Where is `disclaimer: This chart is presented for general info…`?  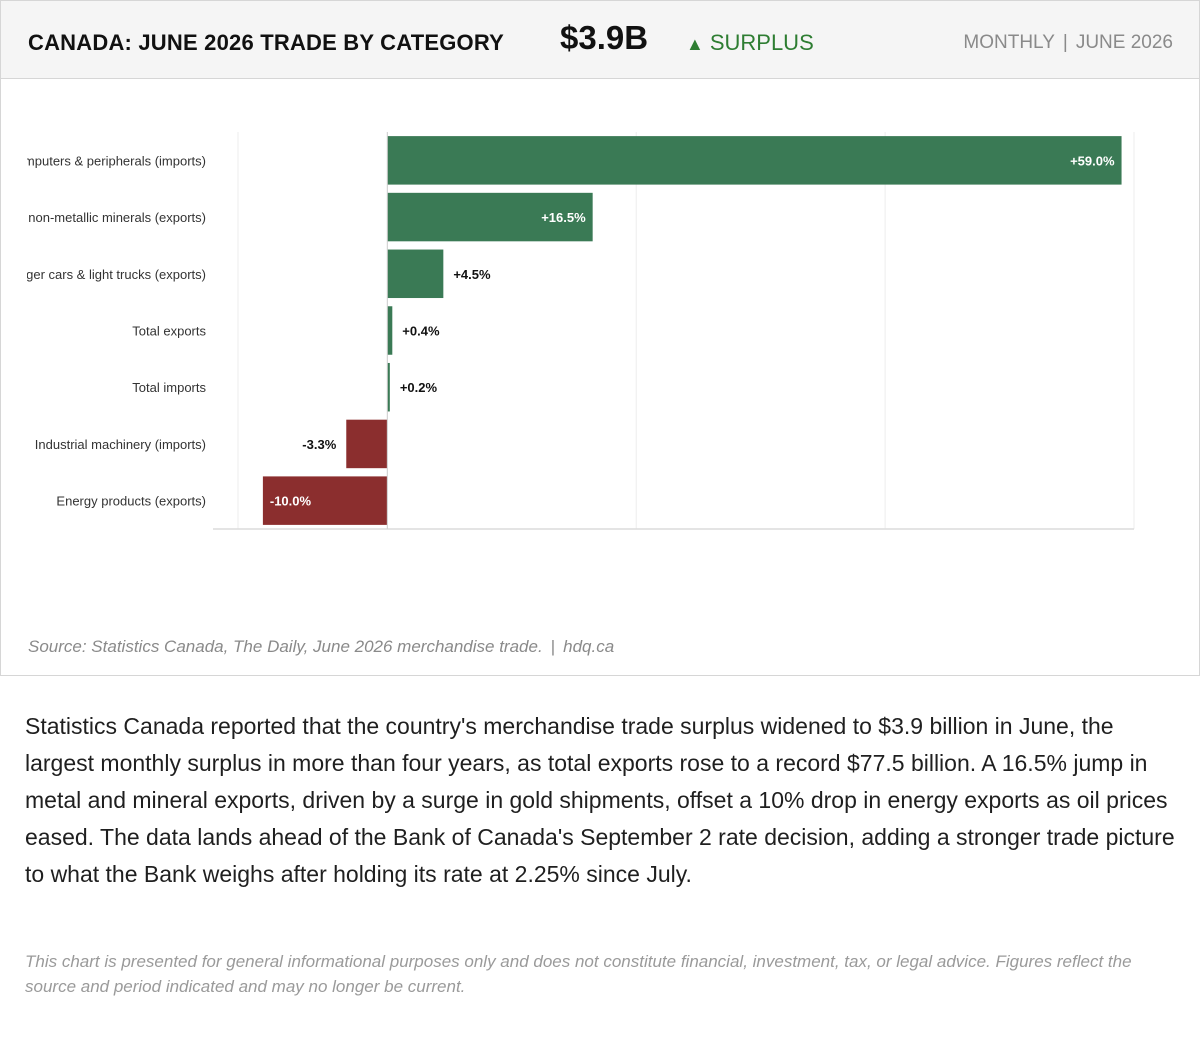 disclaimer: This chart is presented for general info… is located at coordinates (578, 974).